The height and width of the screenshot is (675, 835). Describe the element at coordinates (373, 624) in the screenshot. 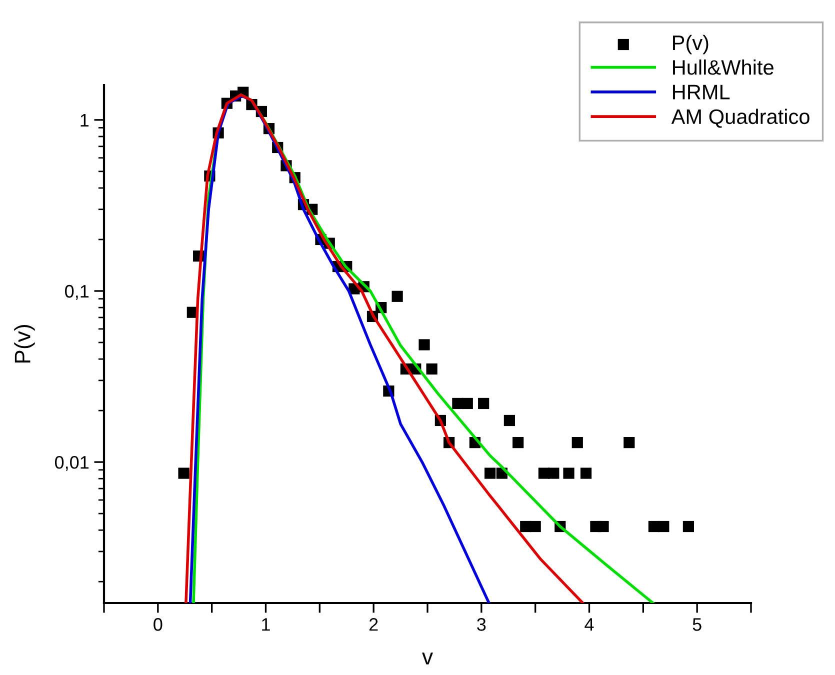

I see `x-tick-label: 2` at that location.